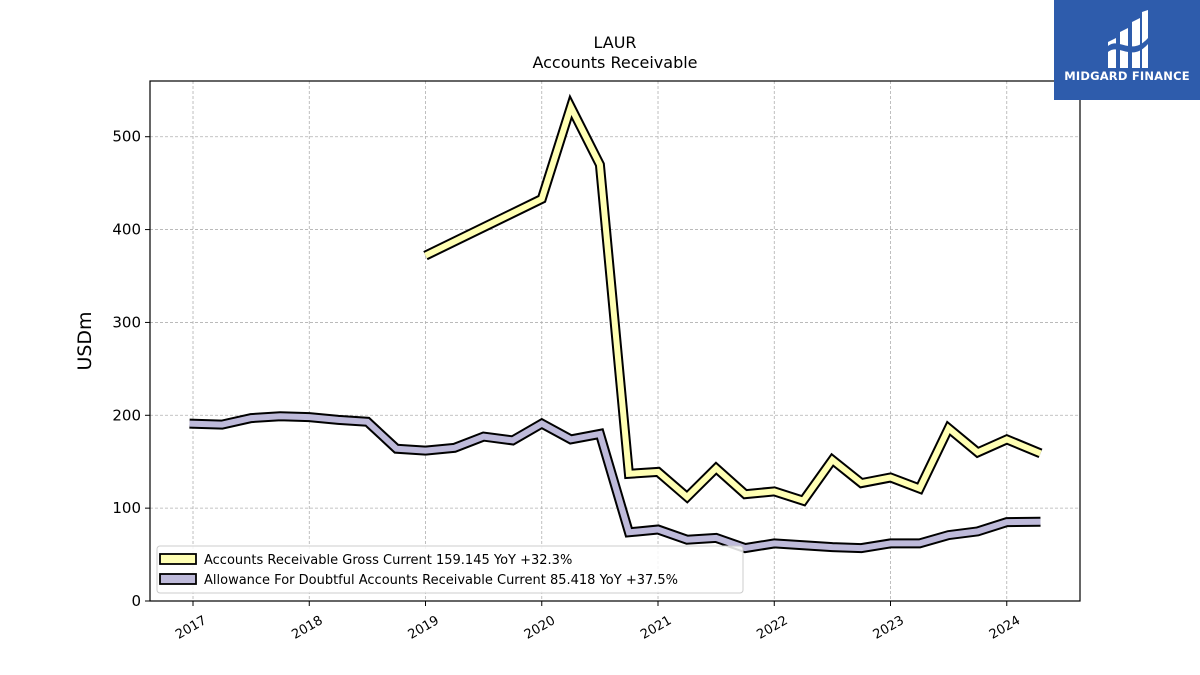 This screenshot has height=675, width=1200. What do you see at coordinates (85, 340) in the screenshot?
I see `y-axis-label: USDm` at bounding box center [85, 340].